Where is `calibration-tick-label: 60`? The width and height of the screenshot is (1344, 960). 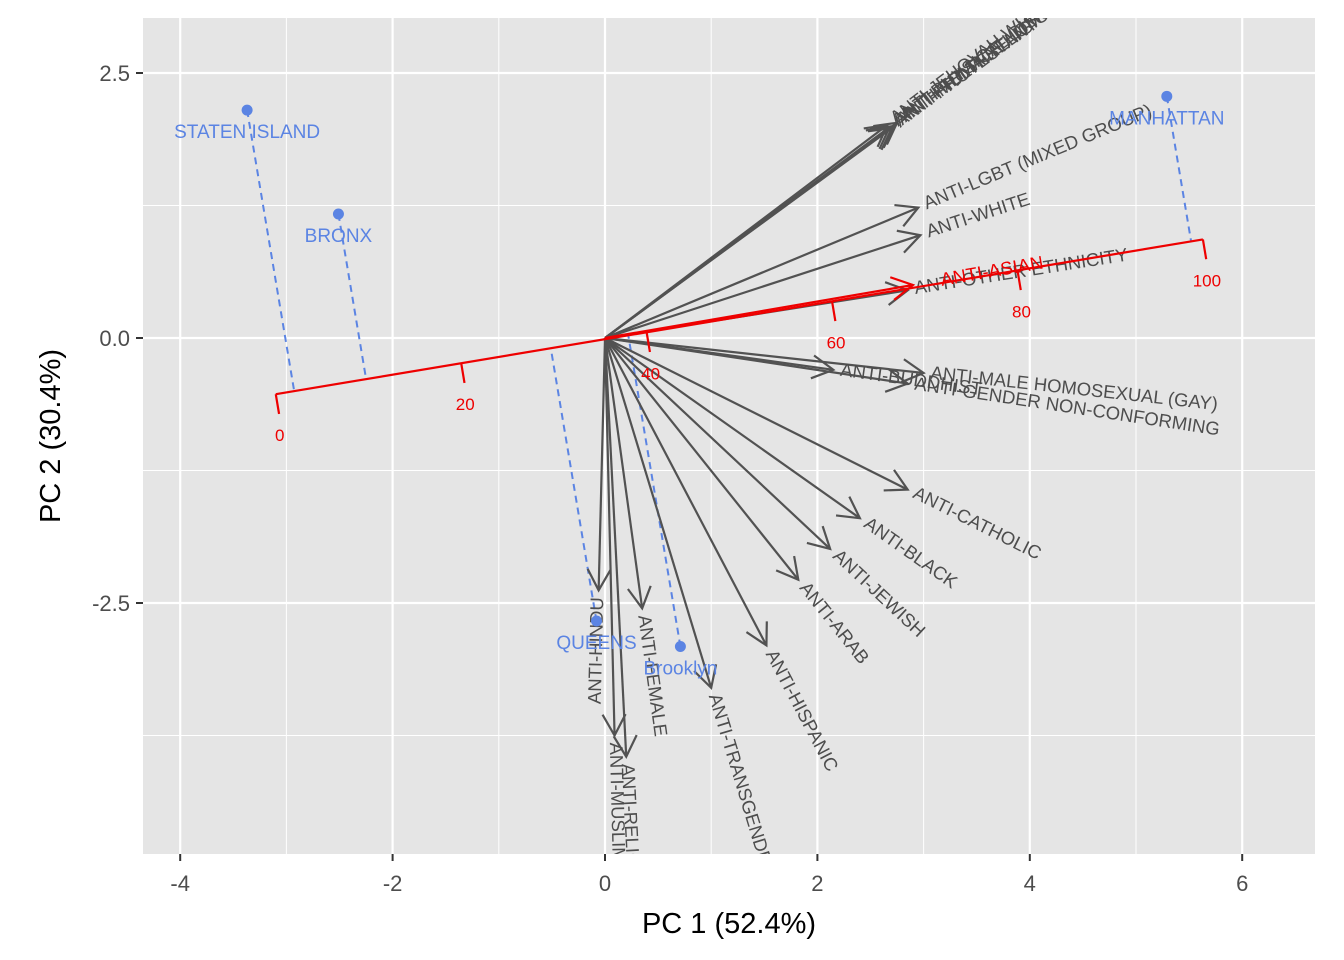 calibration-tick-label: 60 is located at coordinates (836, 342).